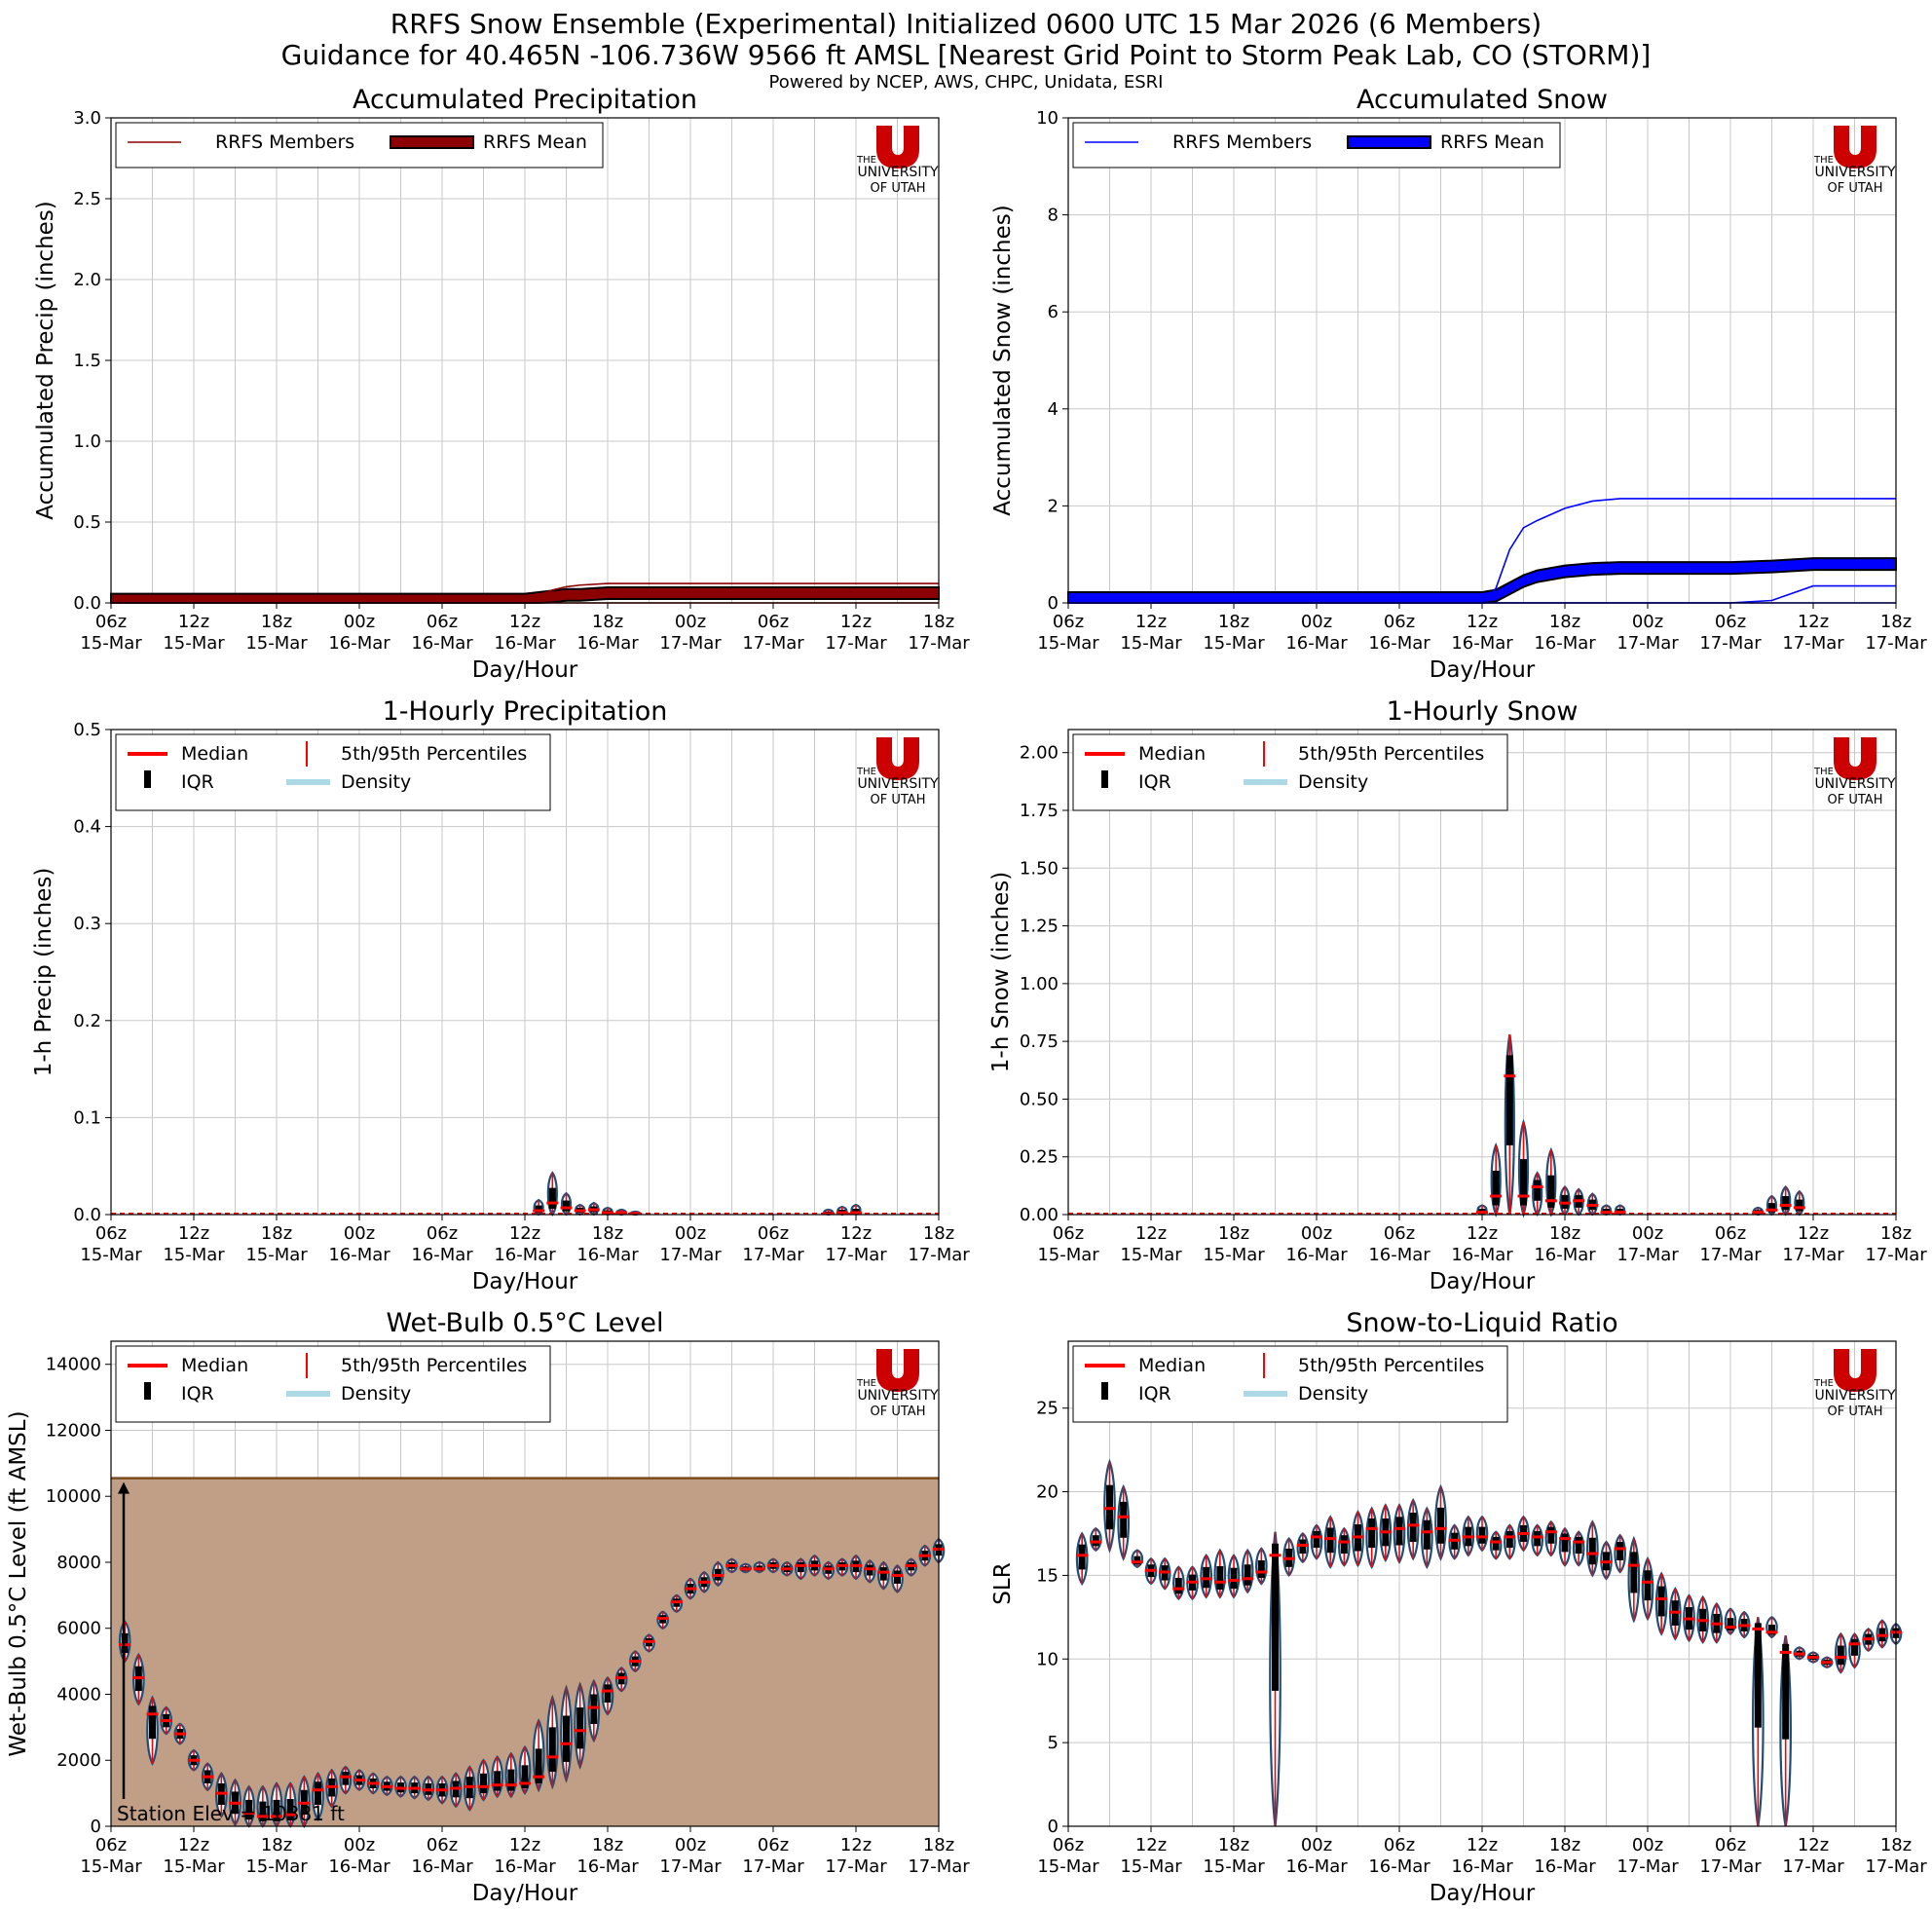 The image size is (1932, 1911). Describe the element at coordinates (432, 142) in the screenshot. I see `legend-mean-swatch` at that location.